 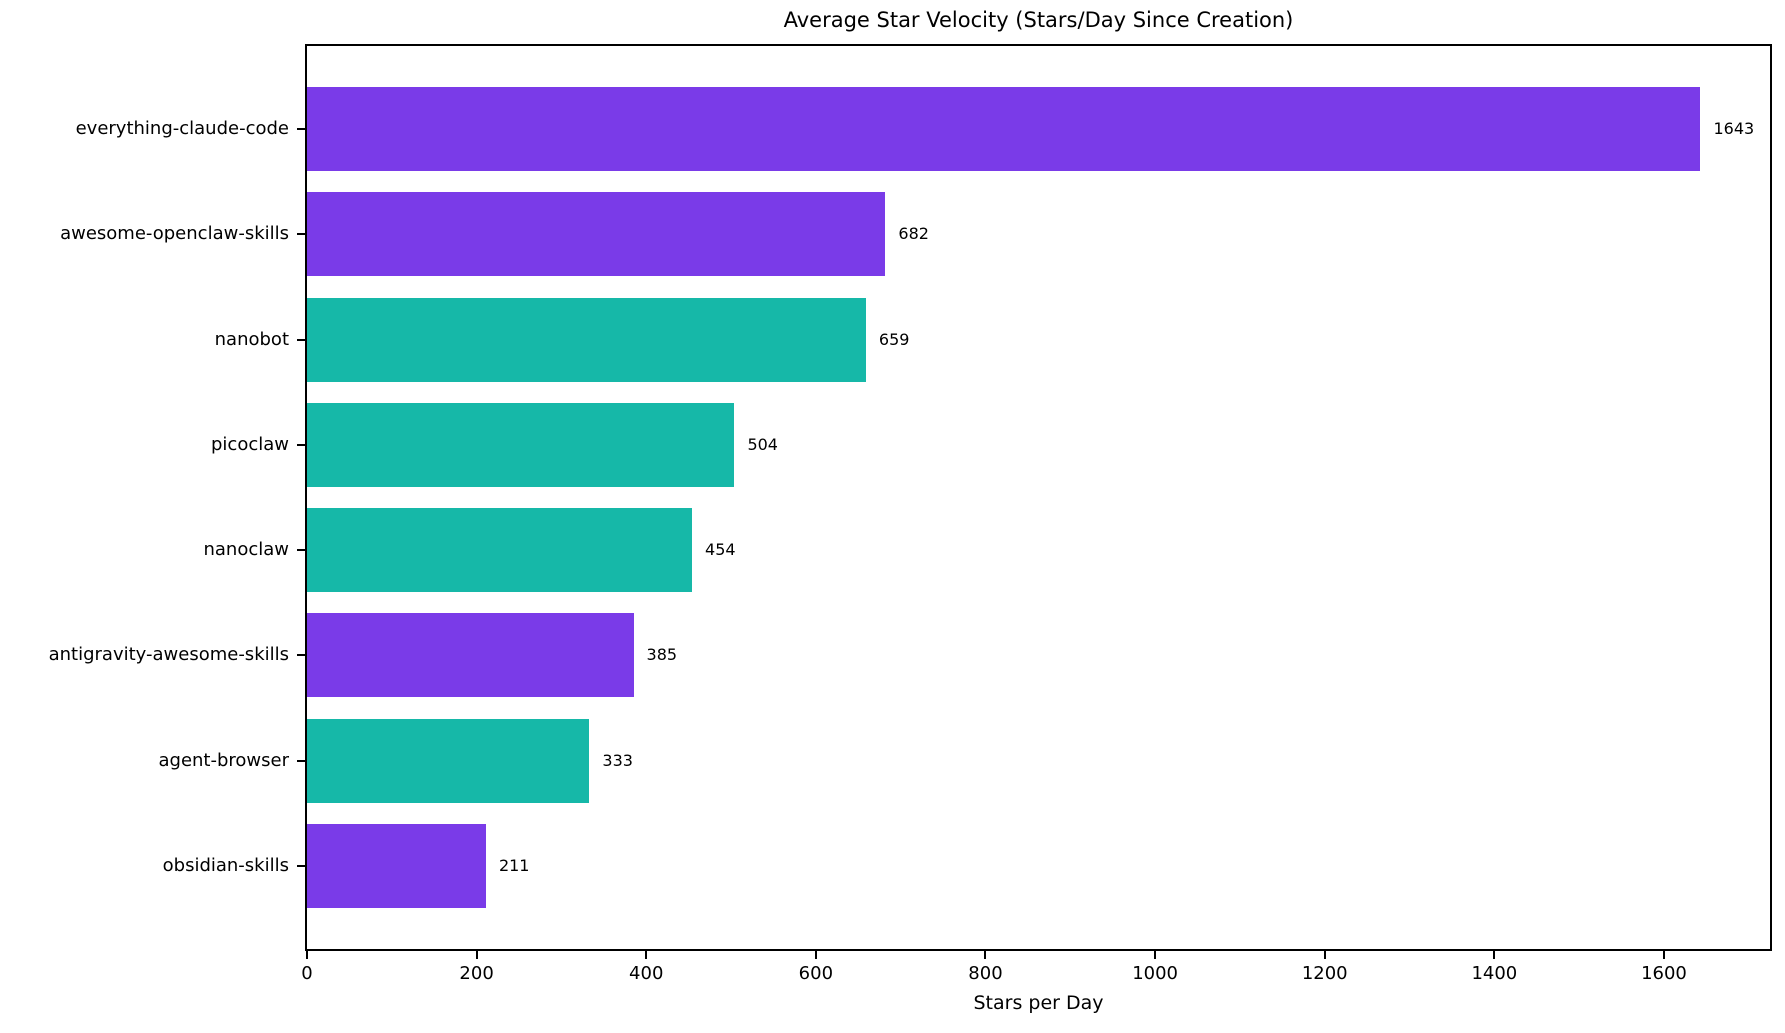 I want to click on y-axis-label-agent-browser: agent-browser, so click(x=223, y=760).